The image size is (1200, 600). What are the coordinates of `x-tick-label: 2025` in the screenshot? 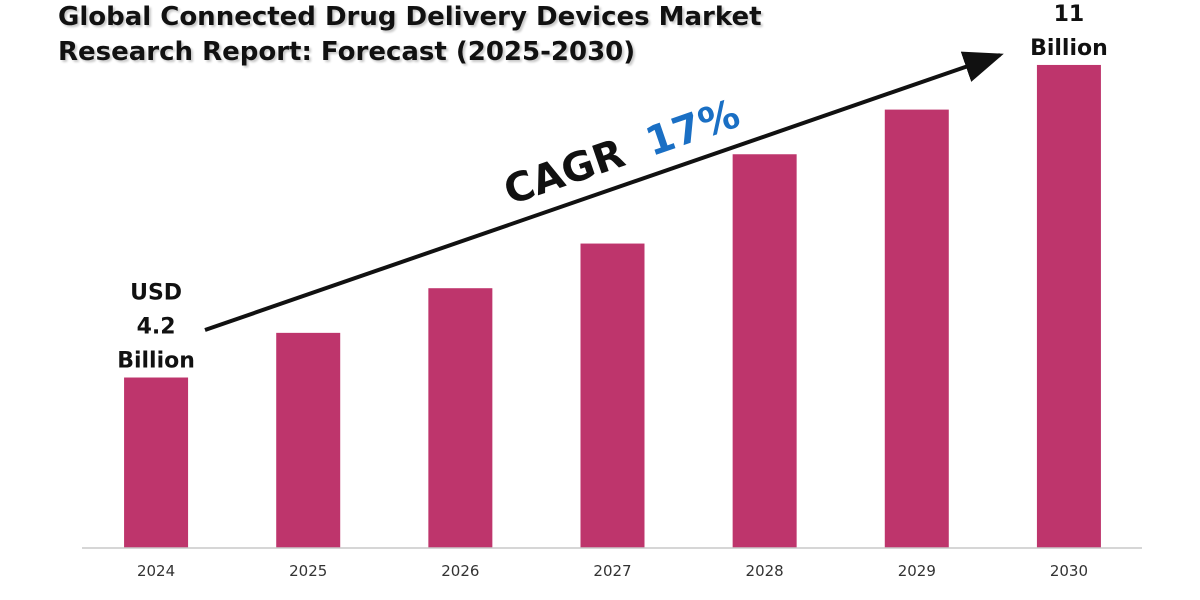 It's located at (308, 571).